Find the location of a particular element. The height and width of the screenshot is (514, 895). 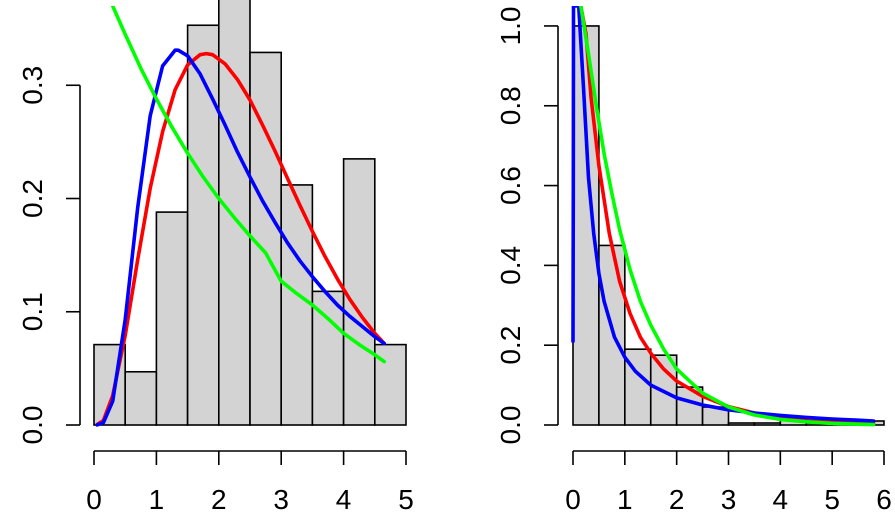

y-tick-label: 0.6 is located at coordinates (510, 185).